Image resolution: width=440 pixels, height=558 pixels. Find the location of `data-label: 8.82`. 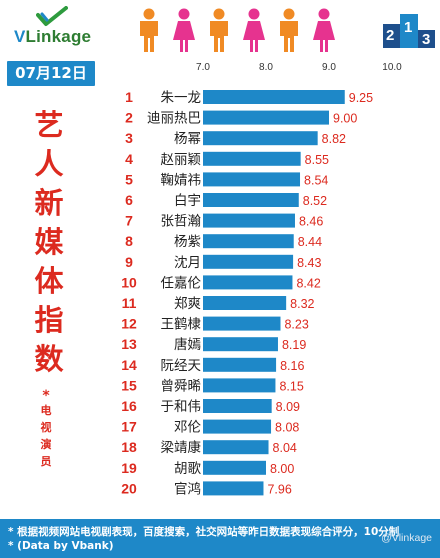

data-label: 8.82 is located at coordinates (334, 139).